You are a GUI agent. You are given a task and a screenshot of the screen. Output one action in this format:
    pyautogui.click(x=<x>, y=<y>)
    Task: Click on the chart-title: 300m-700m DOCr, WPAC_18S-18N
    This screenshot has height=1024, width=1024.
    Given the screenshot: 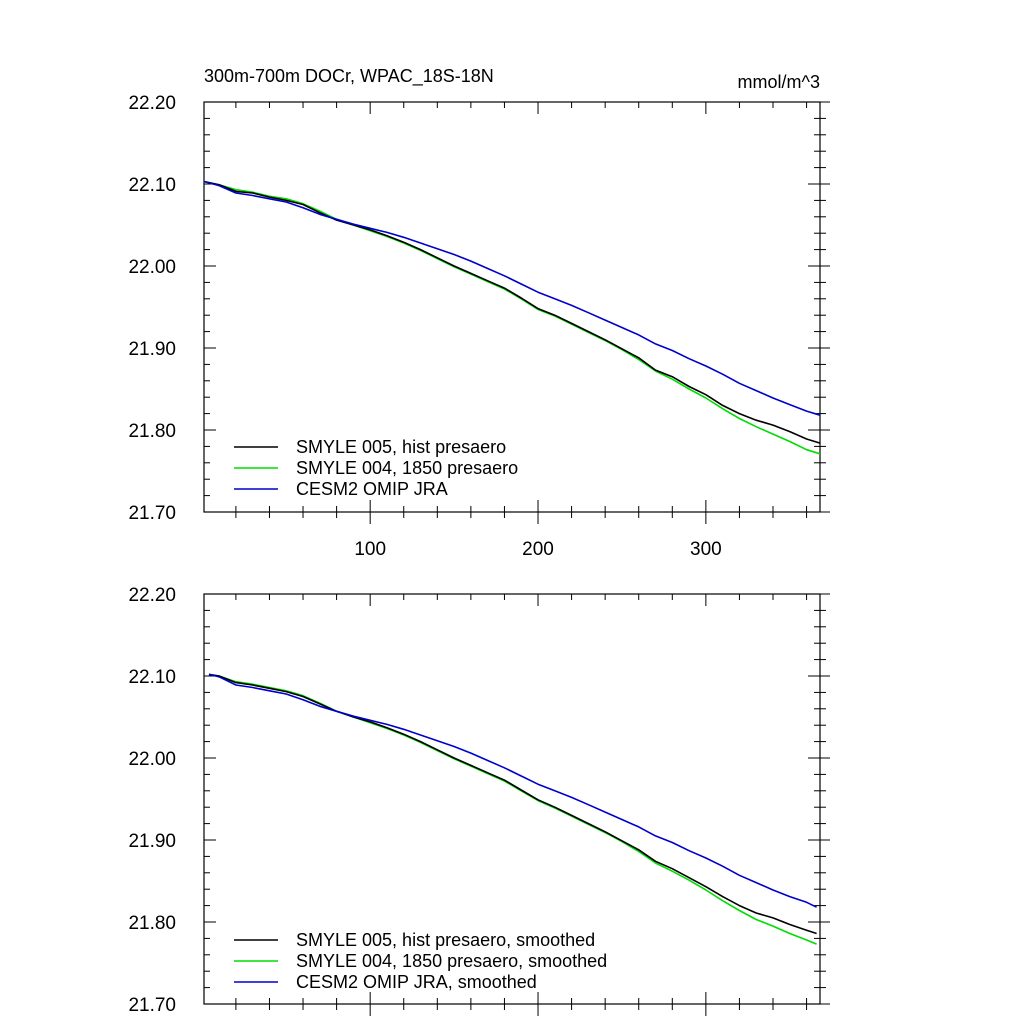 What is the action you would take?
    pyautogui.click(x=349, y=76)
    